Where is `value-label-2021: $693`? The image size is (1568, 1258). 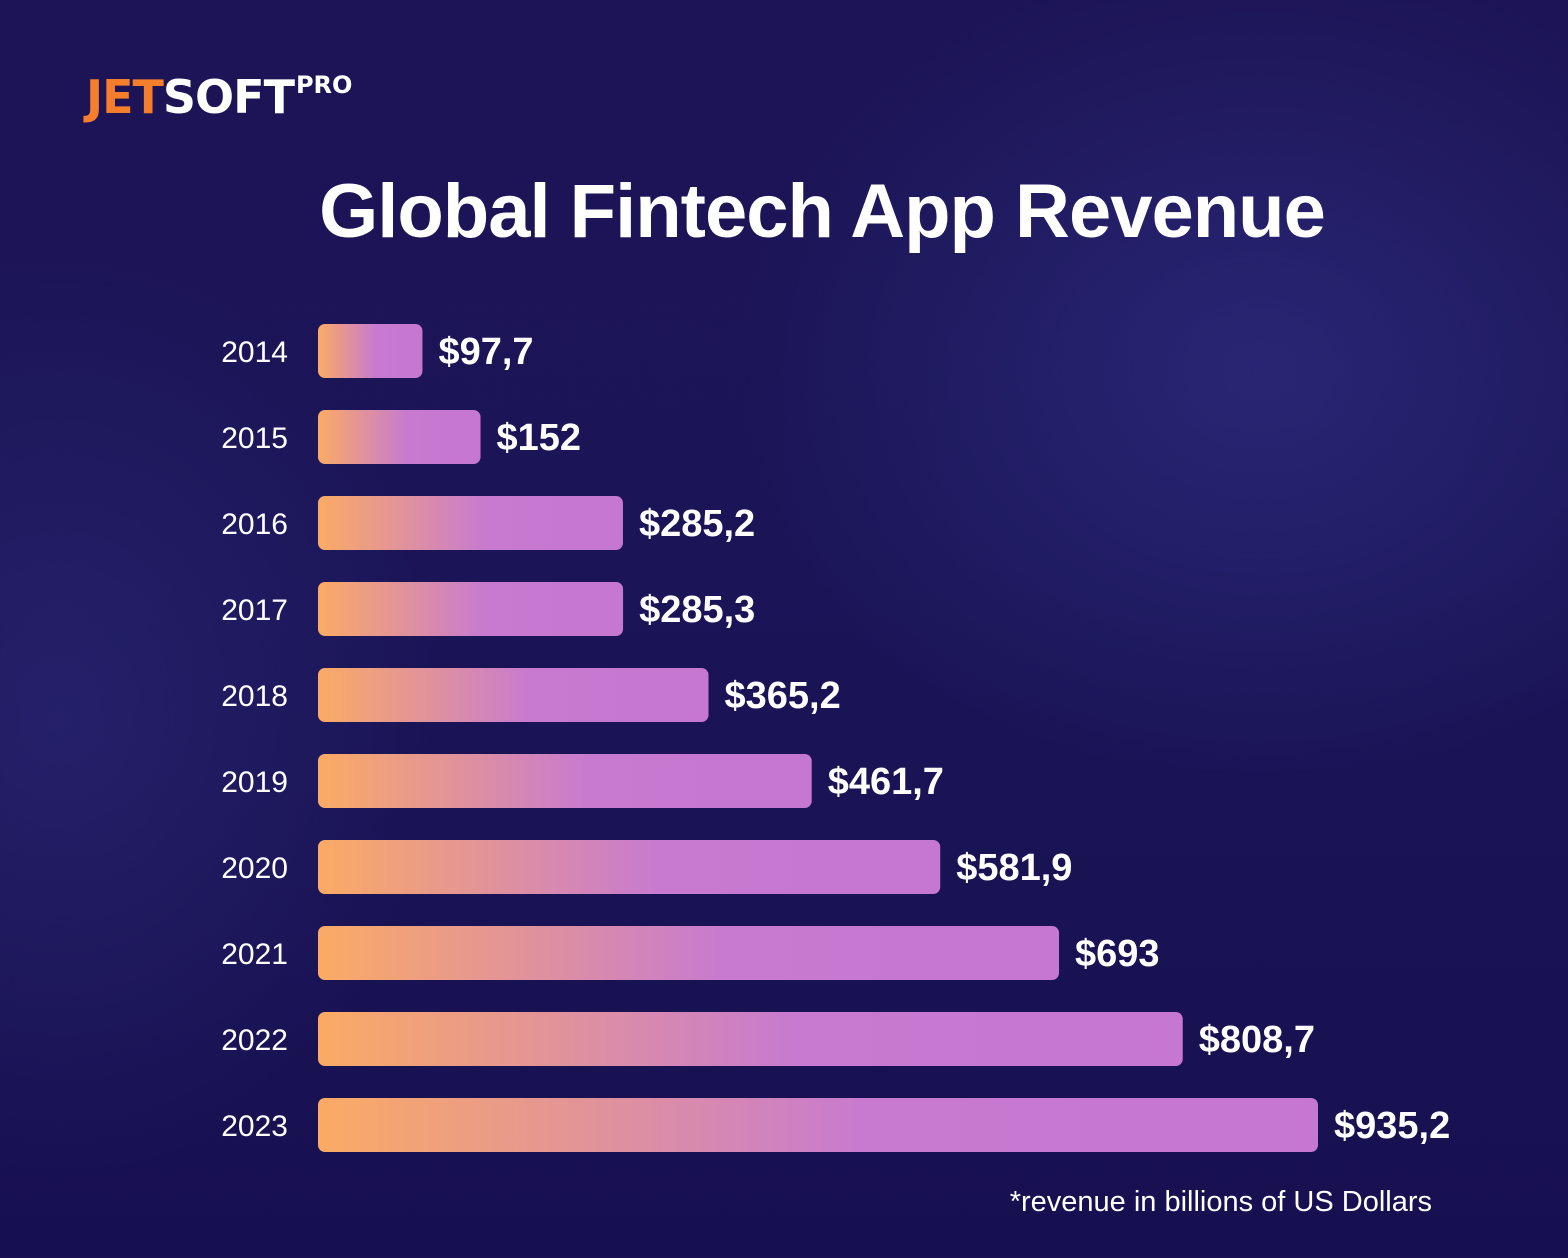 value-label-2021: $693 is located at coordinates (1117, 954).